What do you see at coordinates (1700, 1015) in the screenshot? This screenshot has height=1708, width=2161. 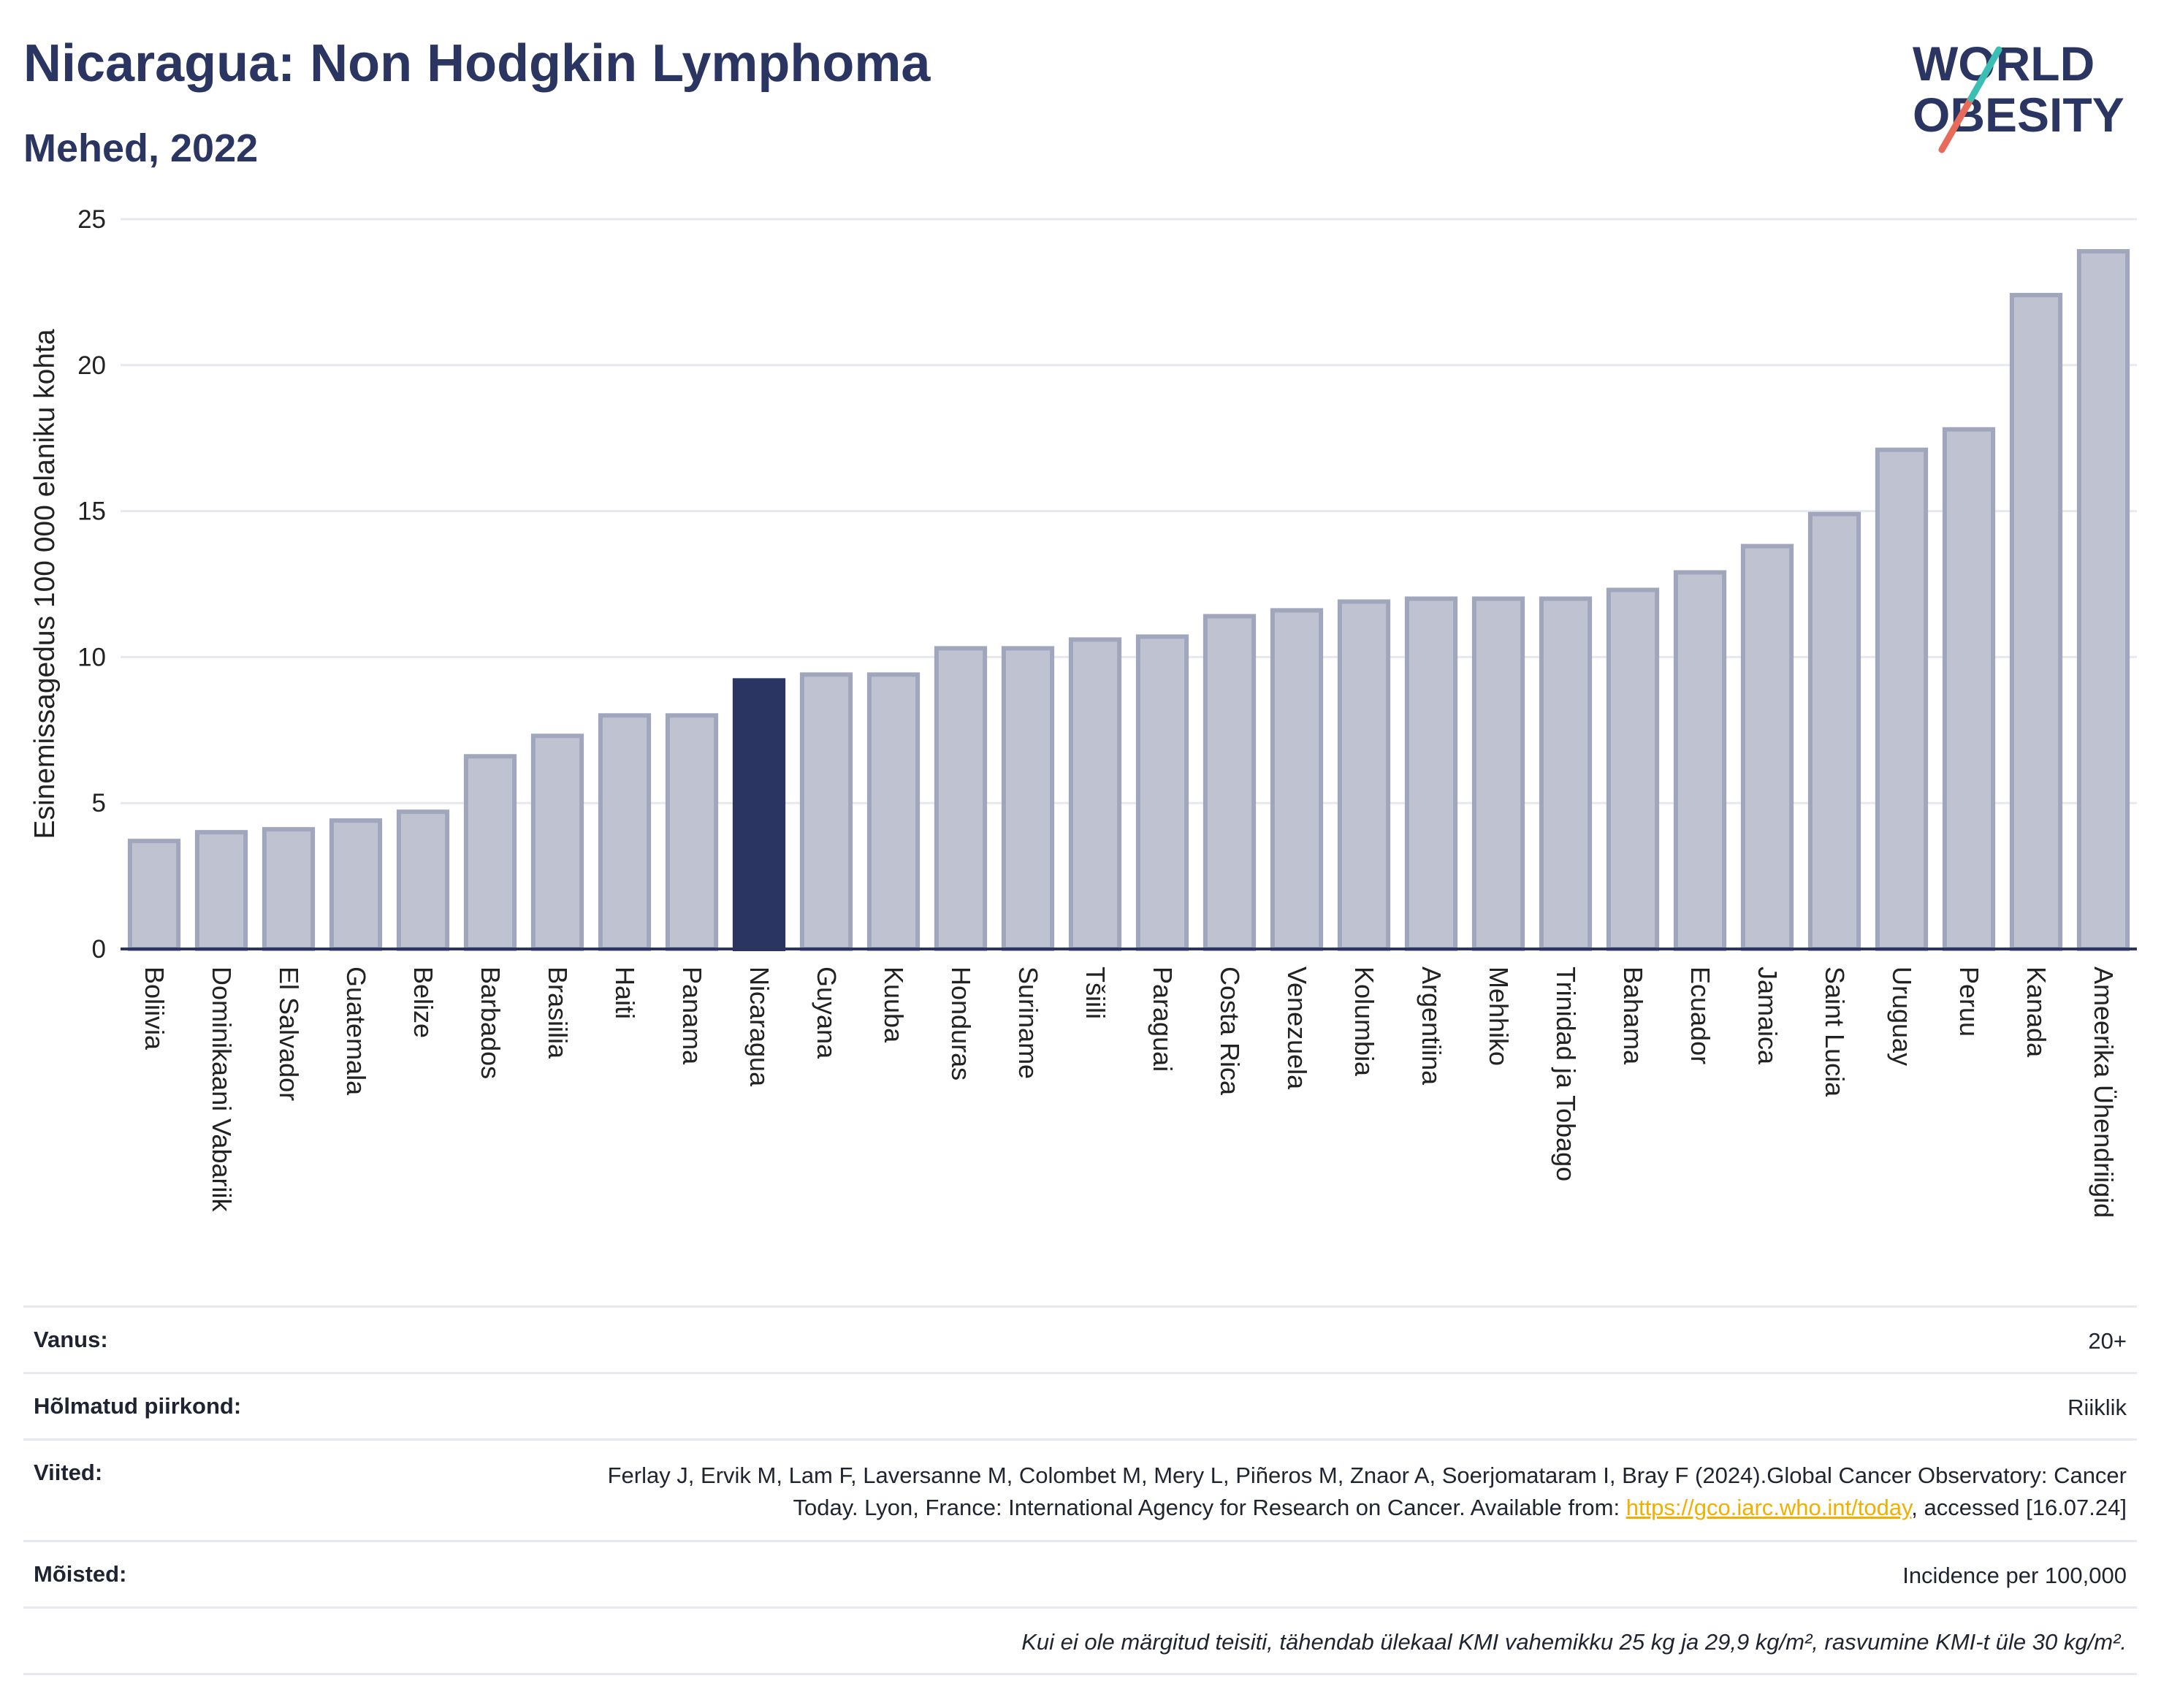 I see `x-tick-label: Ecuador` at bounding box center [1700, 1015].